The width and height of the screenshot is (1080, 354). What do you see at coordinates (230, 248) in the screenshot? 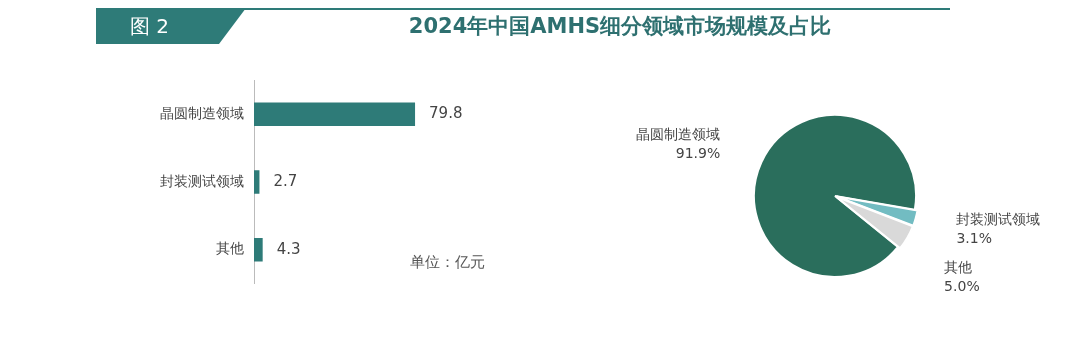
I see `y-tick-label: 其他` at bounding box center [230, 248].